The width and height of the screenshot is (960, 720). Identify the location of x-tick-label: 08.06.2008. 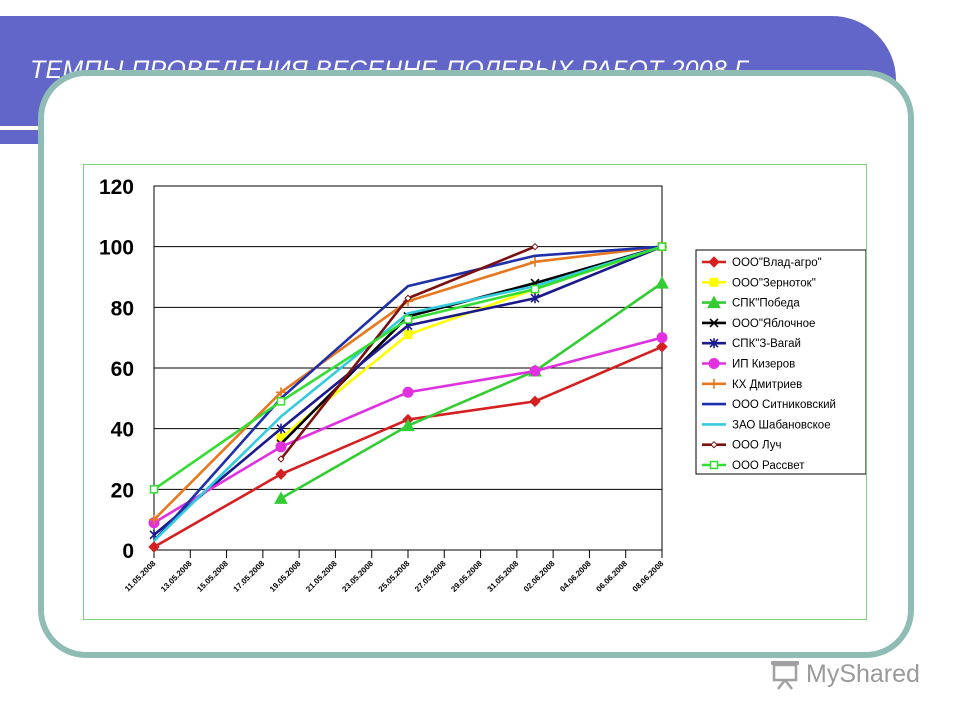
(648, 576).